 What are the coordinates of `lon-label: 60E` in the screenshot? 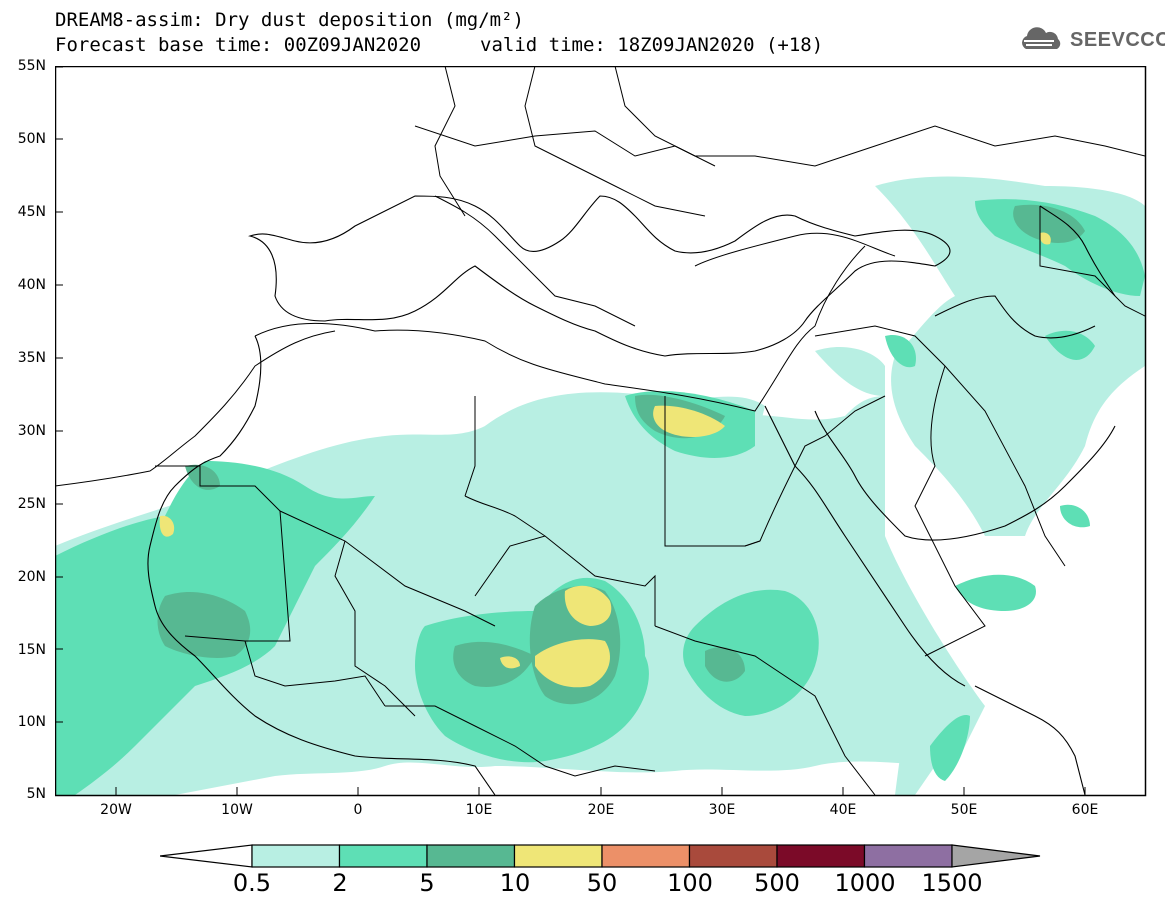 It's located at (1085, 810).